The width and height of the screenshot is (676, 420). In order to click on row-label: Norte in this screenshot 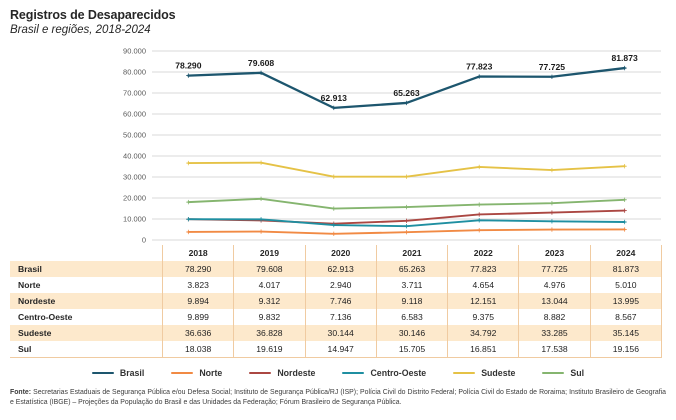, I will do `click(29, 285)`.